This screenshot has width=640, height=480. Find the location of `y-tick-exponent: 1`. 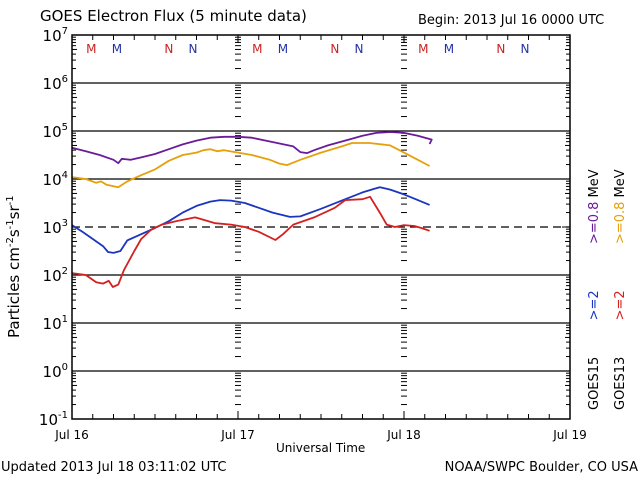

y-tick-exponent: 1 is located at coordinates (65, 319).